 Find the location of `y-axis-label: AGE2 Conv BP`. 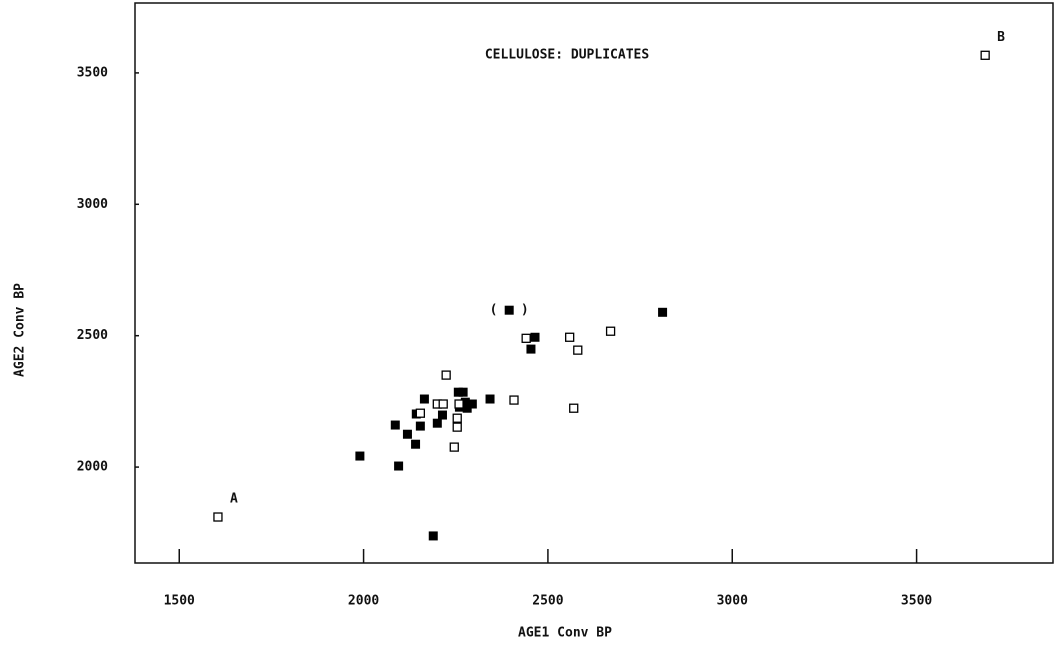

y-axis-label: AGE2 Conv BP is located at coordinates (20, 330).